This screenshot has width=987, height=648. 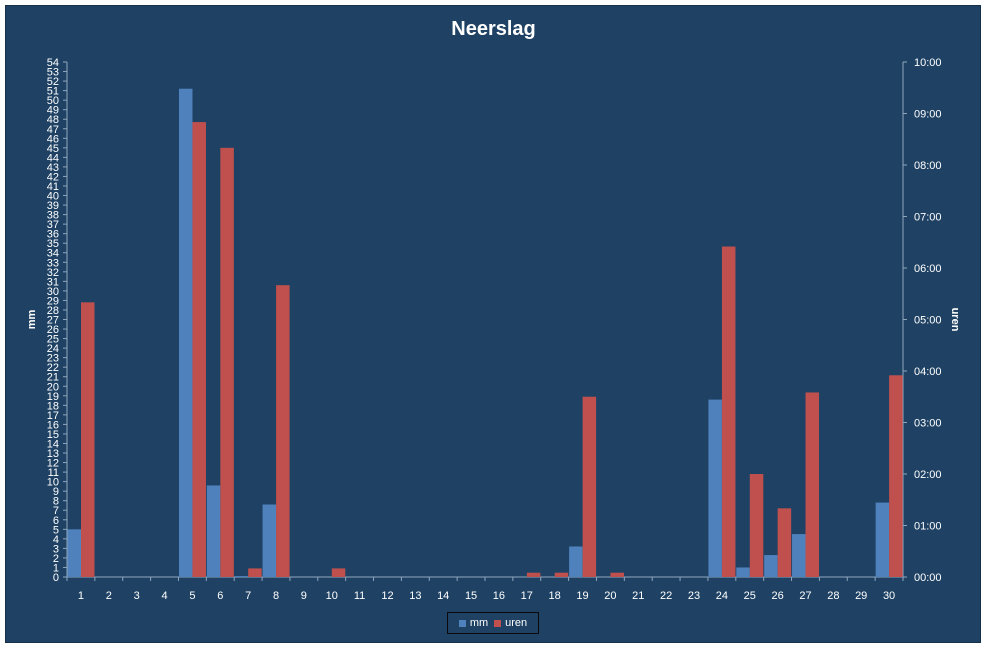 What do you see at coordinates (53, 254) in the screenshot?
I see `y-tick-label: 34` at bounding box center [53, 254].